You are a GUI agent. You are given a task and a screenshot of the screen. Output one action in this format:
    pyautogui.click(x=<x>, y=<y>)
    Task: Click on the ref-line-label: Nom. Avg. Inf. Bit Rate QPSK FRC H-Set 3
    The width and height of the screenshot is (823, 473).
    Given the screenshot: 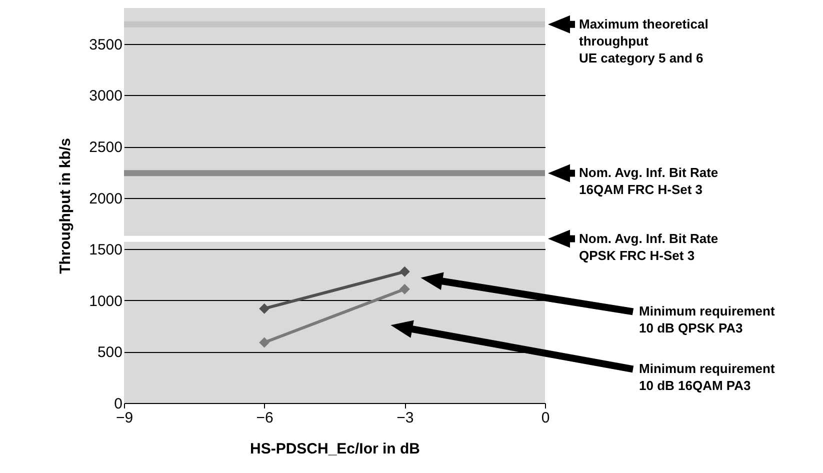 What is the action you would take?
    pyautogui.click(x=648, y=246)
    